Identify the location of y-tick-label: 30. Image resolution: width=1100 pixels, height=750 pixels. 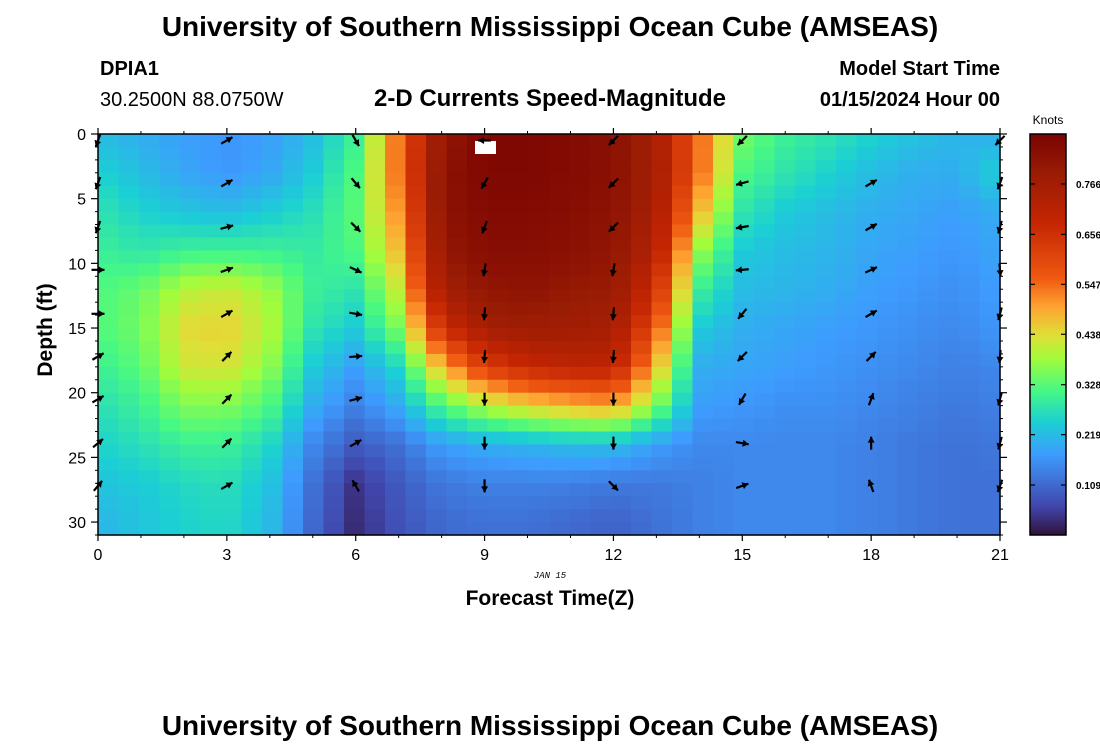
(77, 523).